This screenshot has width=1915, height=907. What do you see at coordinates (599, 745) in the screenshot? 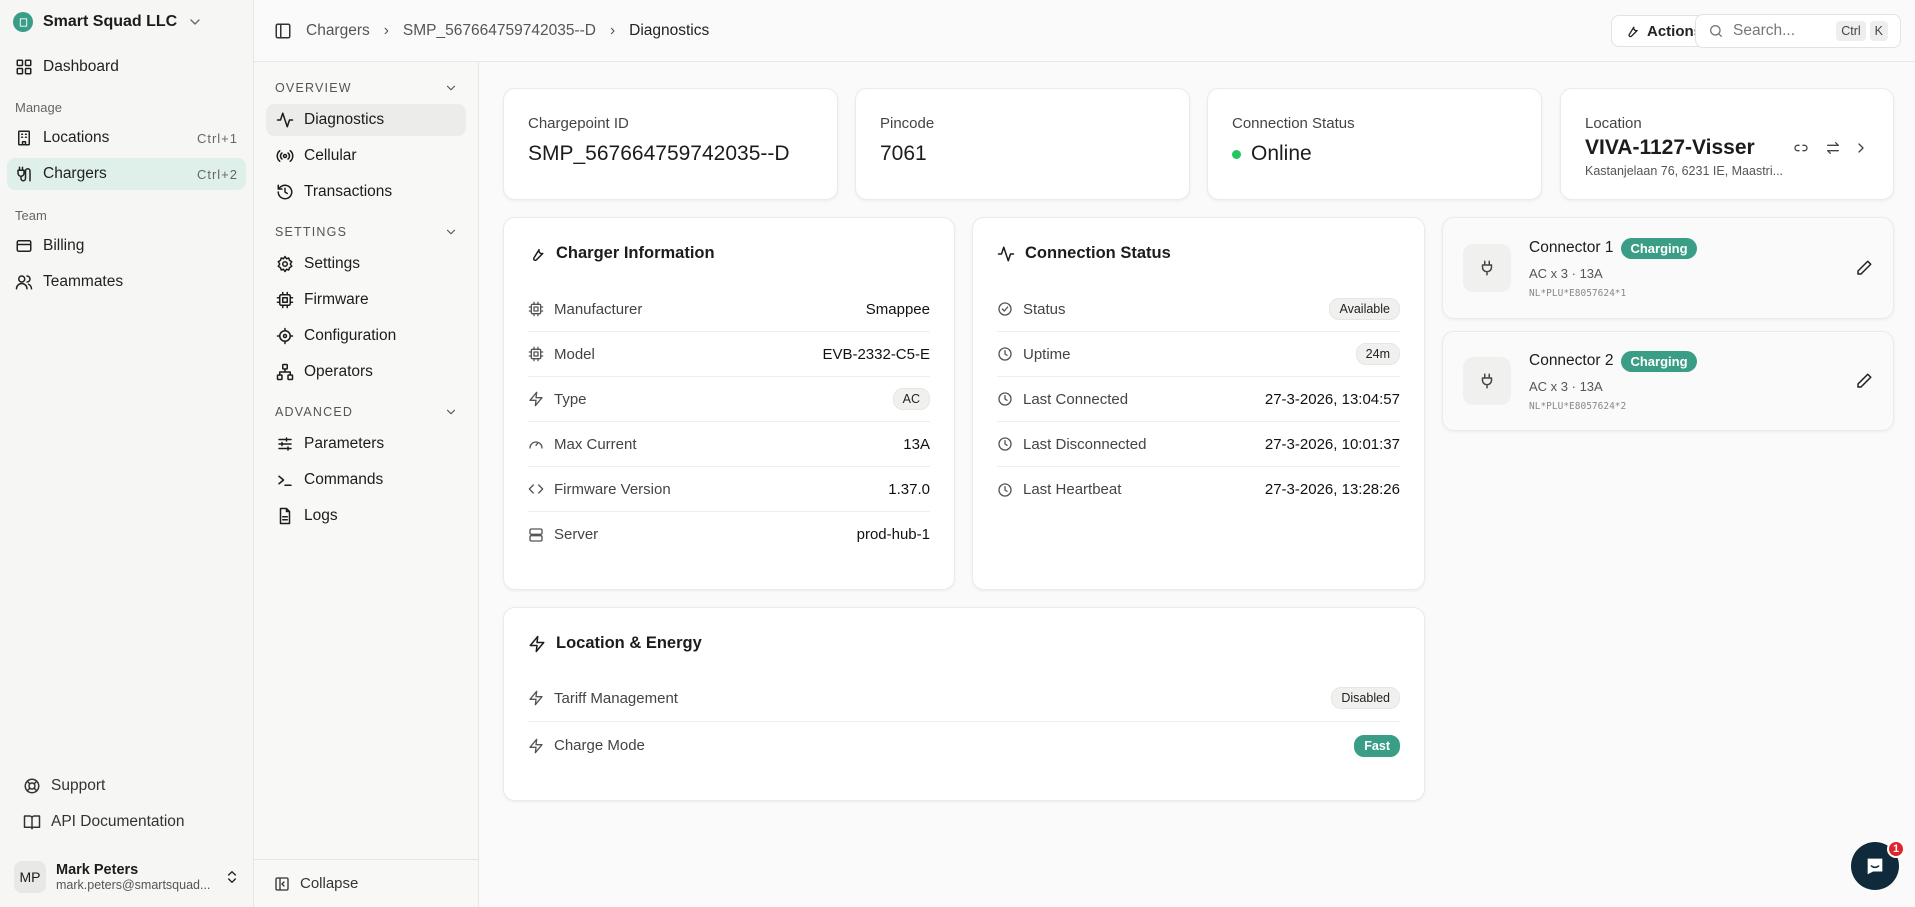
I see `row-label: Charge Mode` at bounding box center [599, 745].